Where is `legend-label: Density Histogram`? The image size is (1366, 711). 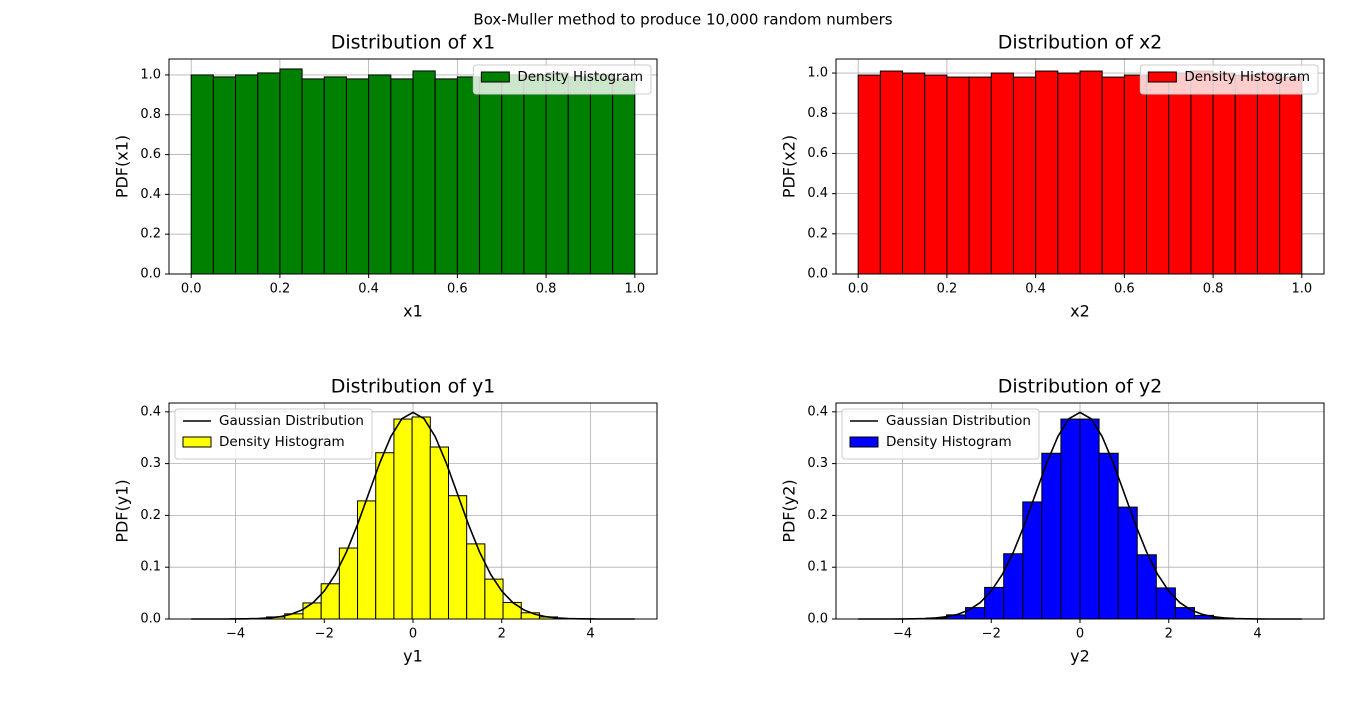
legend-label: Density Histogram is located at coordinates (1247, 77).